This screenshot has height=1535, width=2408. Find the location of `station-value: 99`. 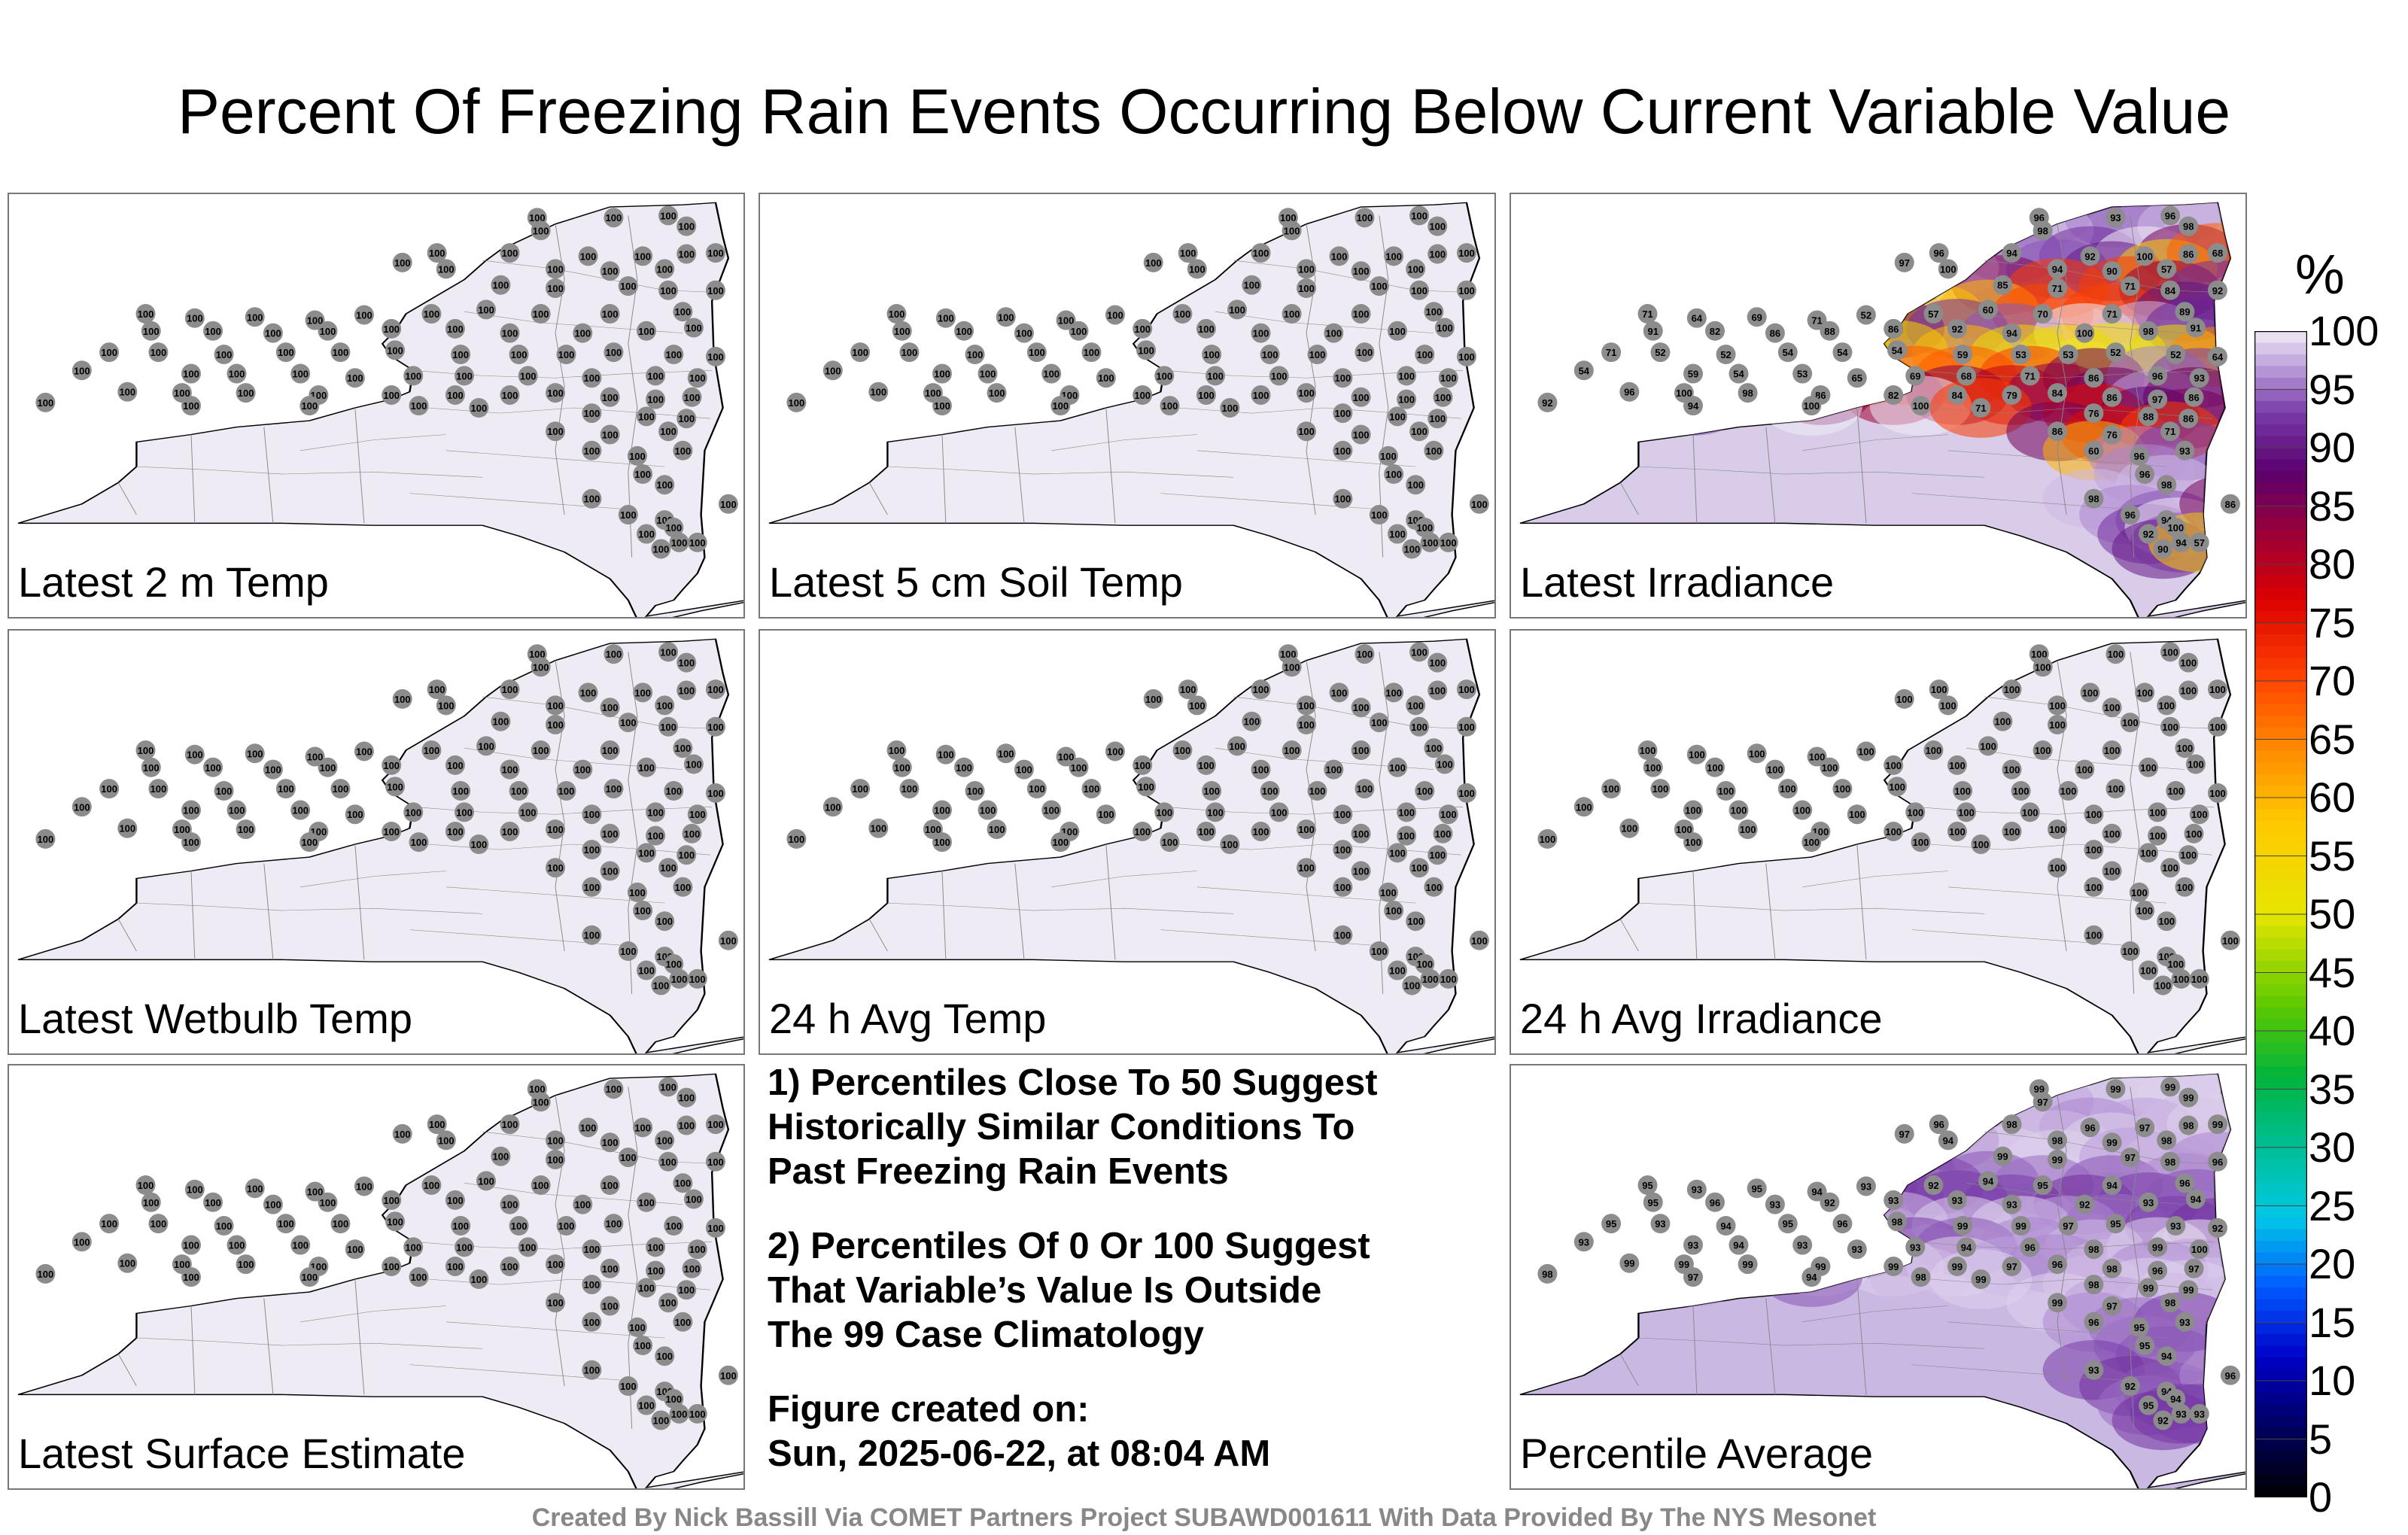

station-value: 99 is located at coordinates (2020, 1226).